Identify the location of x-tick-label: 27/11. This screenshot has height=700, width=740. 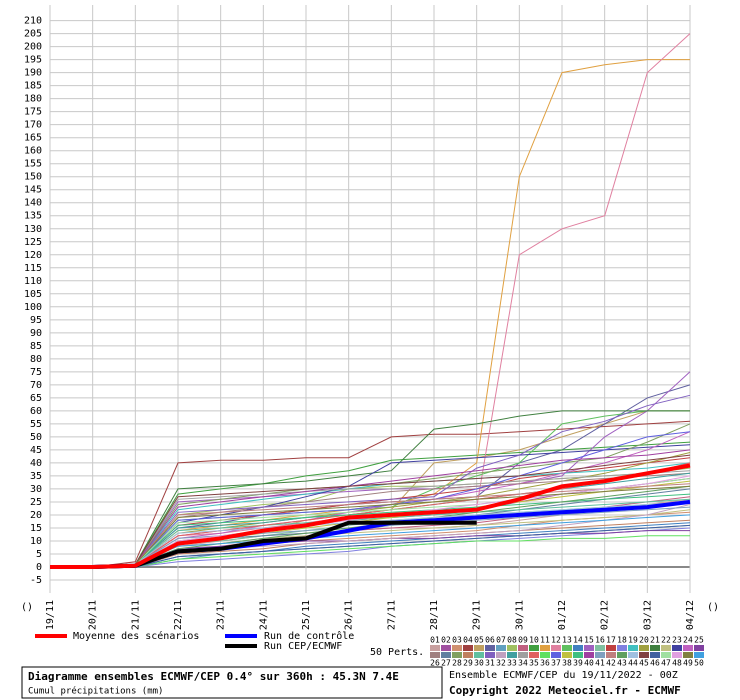
(391, 615).